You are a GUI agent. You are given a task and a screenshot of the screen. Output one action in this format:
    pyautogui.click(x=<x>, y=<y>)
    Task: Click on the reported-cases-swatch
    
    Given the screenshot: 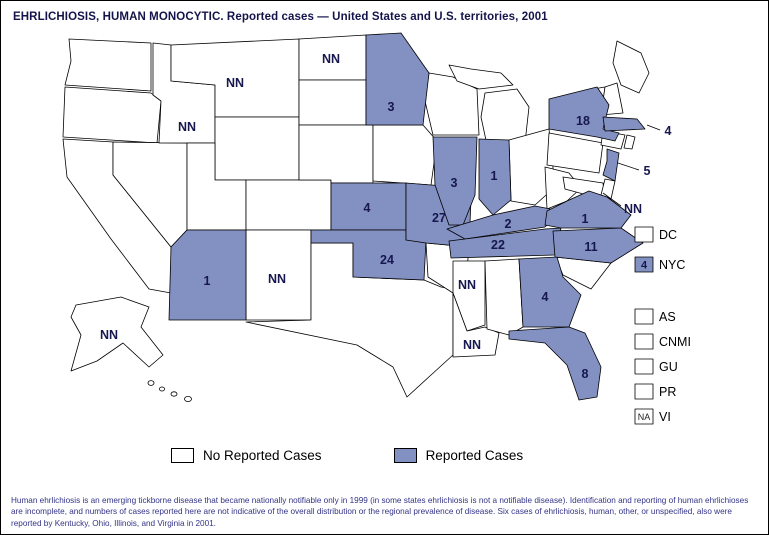 What is the action you would take?
    pyautogui.click(x=405, y=455)
    